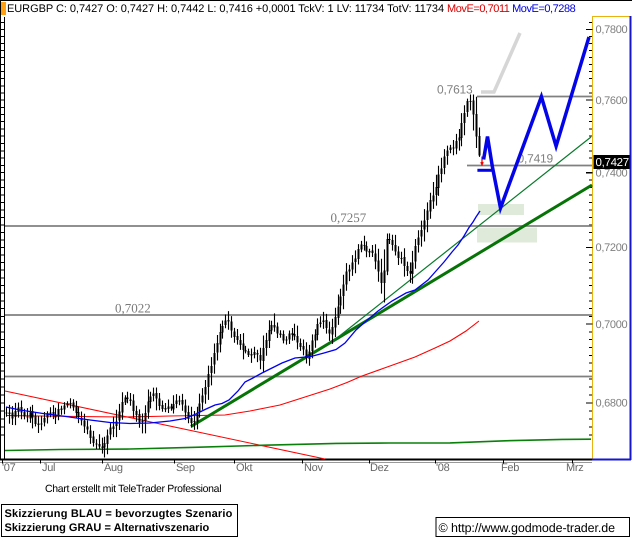 The height and width of the screenshot is (539, 632). I want to click on svg-text: 0,7022, so click(133, 308).